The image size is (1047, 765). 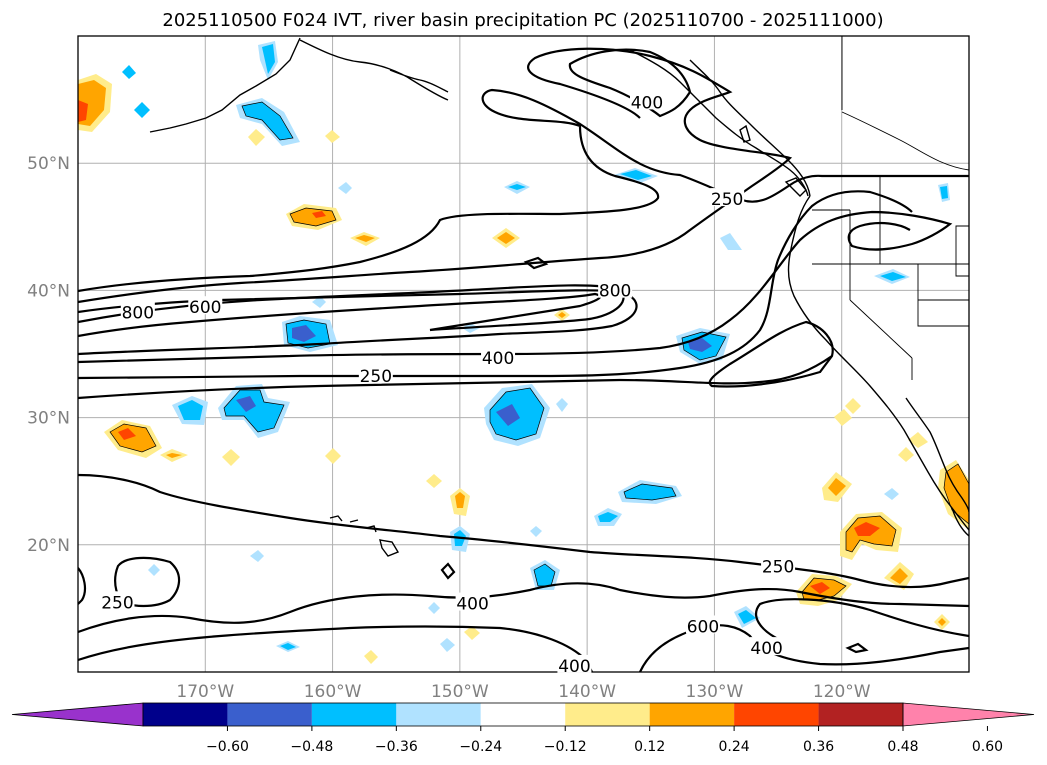 What do you see at coordinates (818, 747) in the screenshot?
I see `colorbar-tick-label: 0.36` at bounding box center [818, 747].